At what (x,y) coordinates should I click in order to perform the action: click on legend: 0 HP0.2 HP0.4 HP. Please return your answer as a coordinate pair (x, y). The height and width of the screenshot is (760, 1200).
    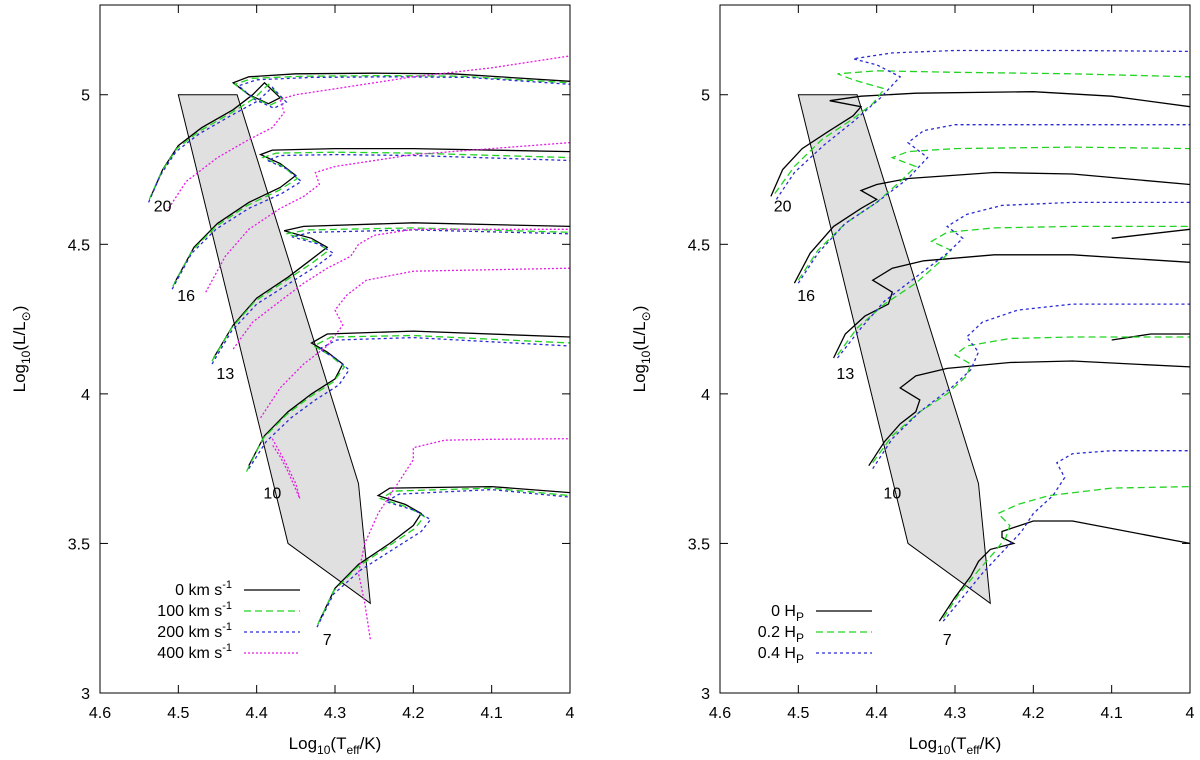
    Looking at the image, I should click on (815, 634).